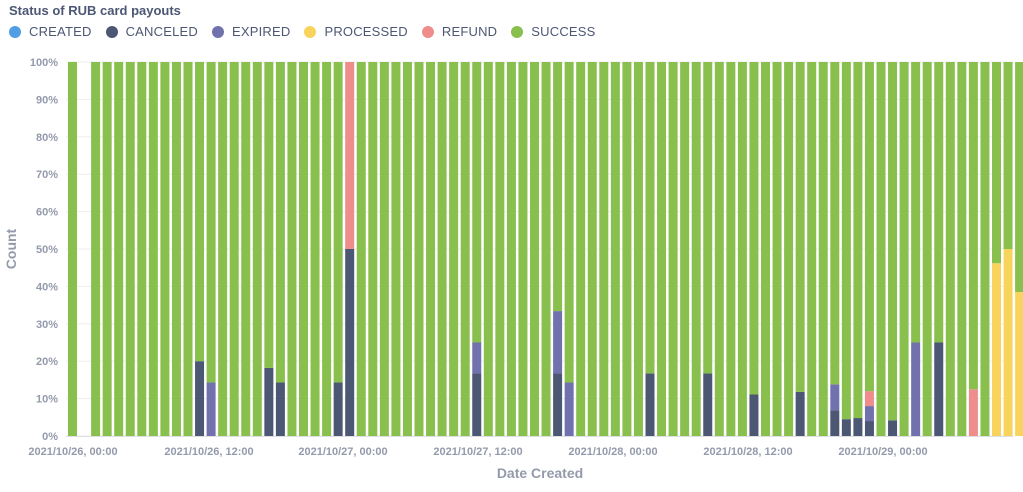  I want to click on legend-item-created: CREATED, so click(50, 31).